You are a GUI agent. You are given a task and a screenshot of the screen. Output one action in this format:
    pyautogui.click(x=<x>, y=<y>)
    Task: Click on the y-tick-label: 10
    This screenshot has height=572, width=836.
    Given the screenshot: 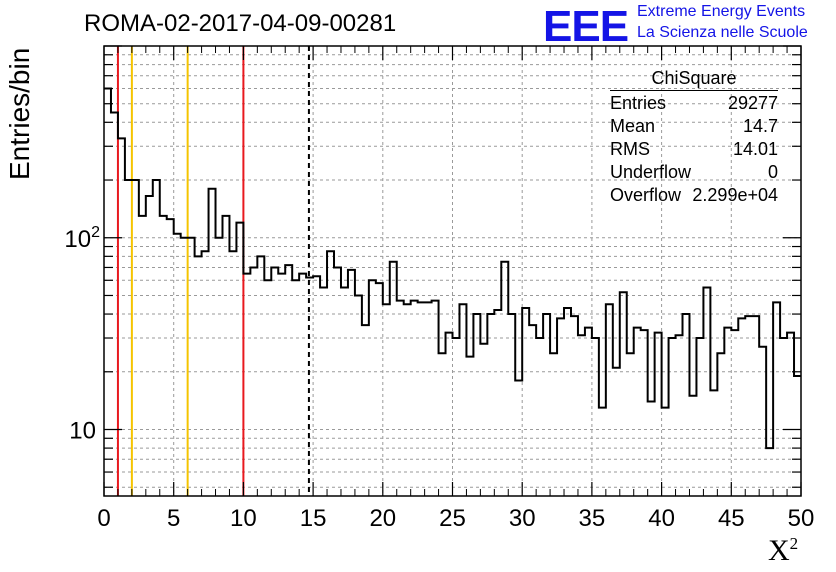 What is the action you would take?
    pyautogui.click(x=82, y=431)
    